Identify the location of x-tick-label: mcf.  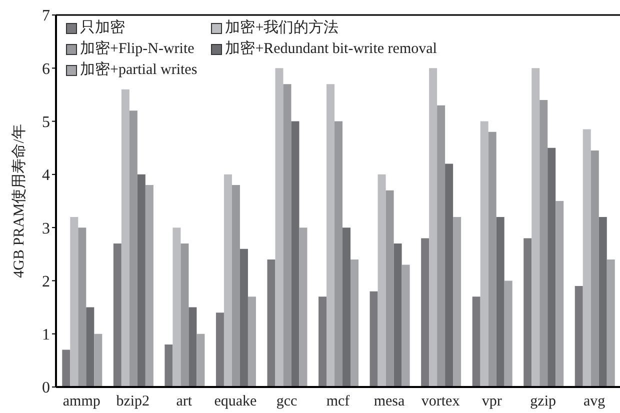
(338, 402).